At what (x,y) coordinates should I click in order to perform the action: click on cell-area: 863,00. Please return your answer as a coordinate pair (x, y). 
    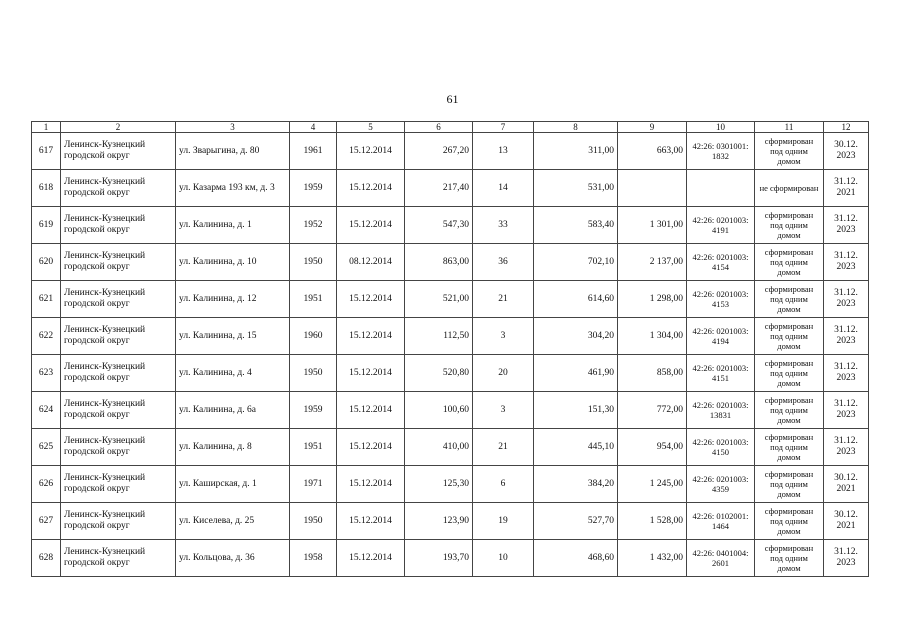
    Looking at the image, I should click on (438, 262).